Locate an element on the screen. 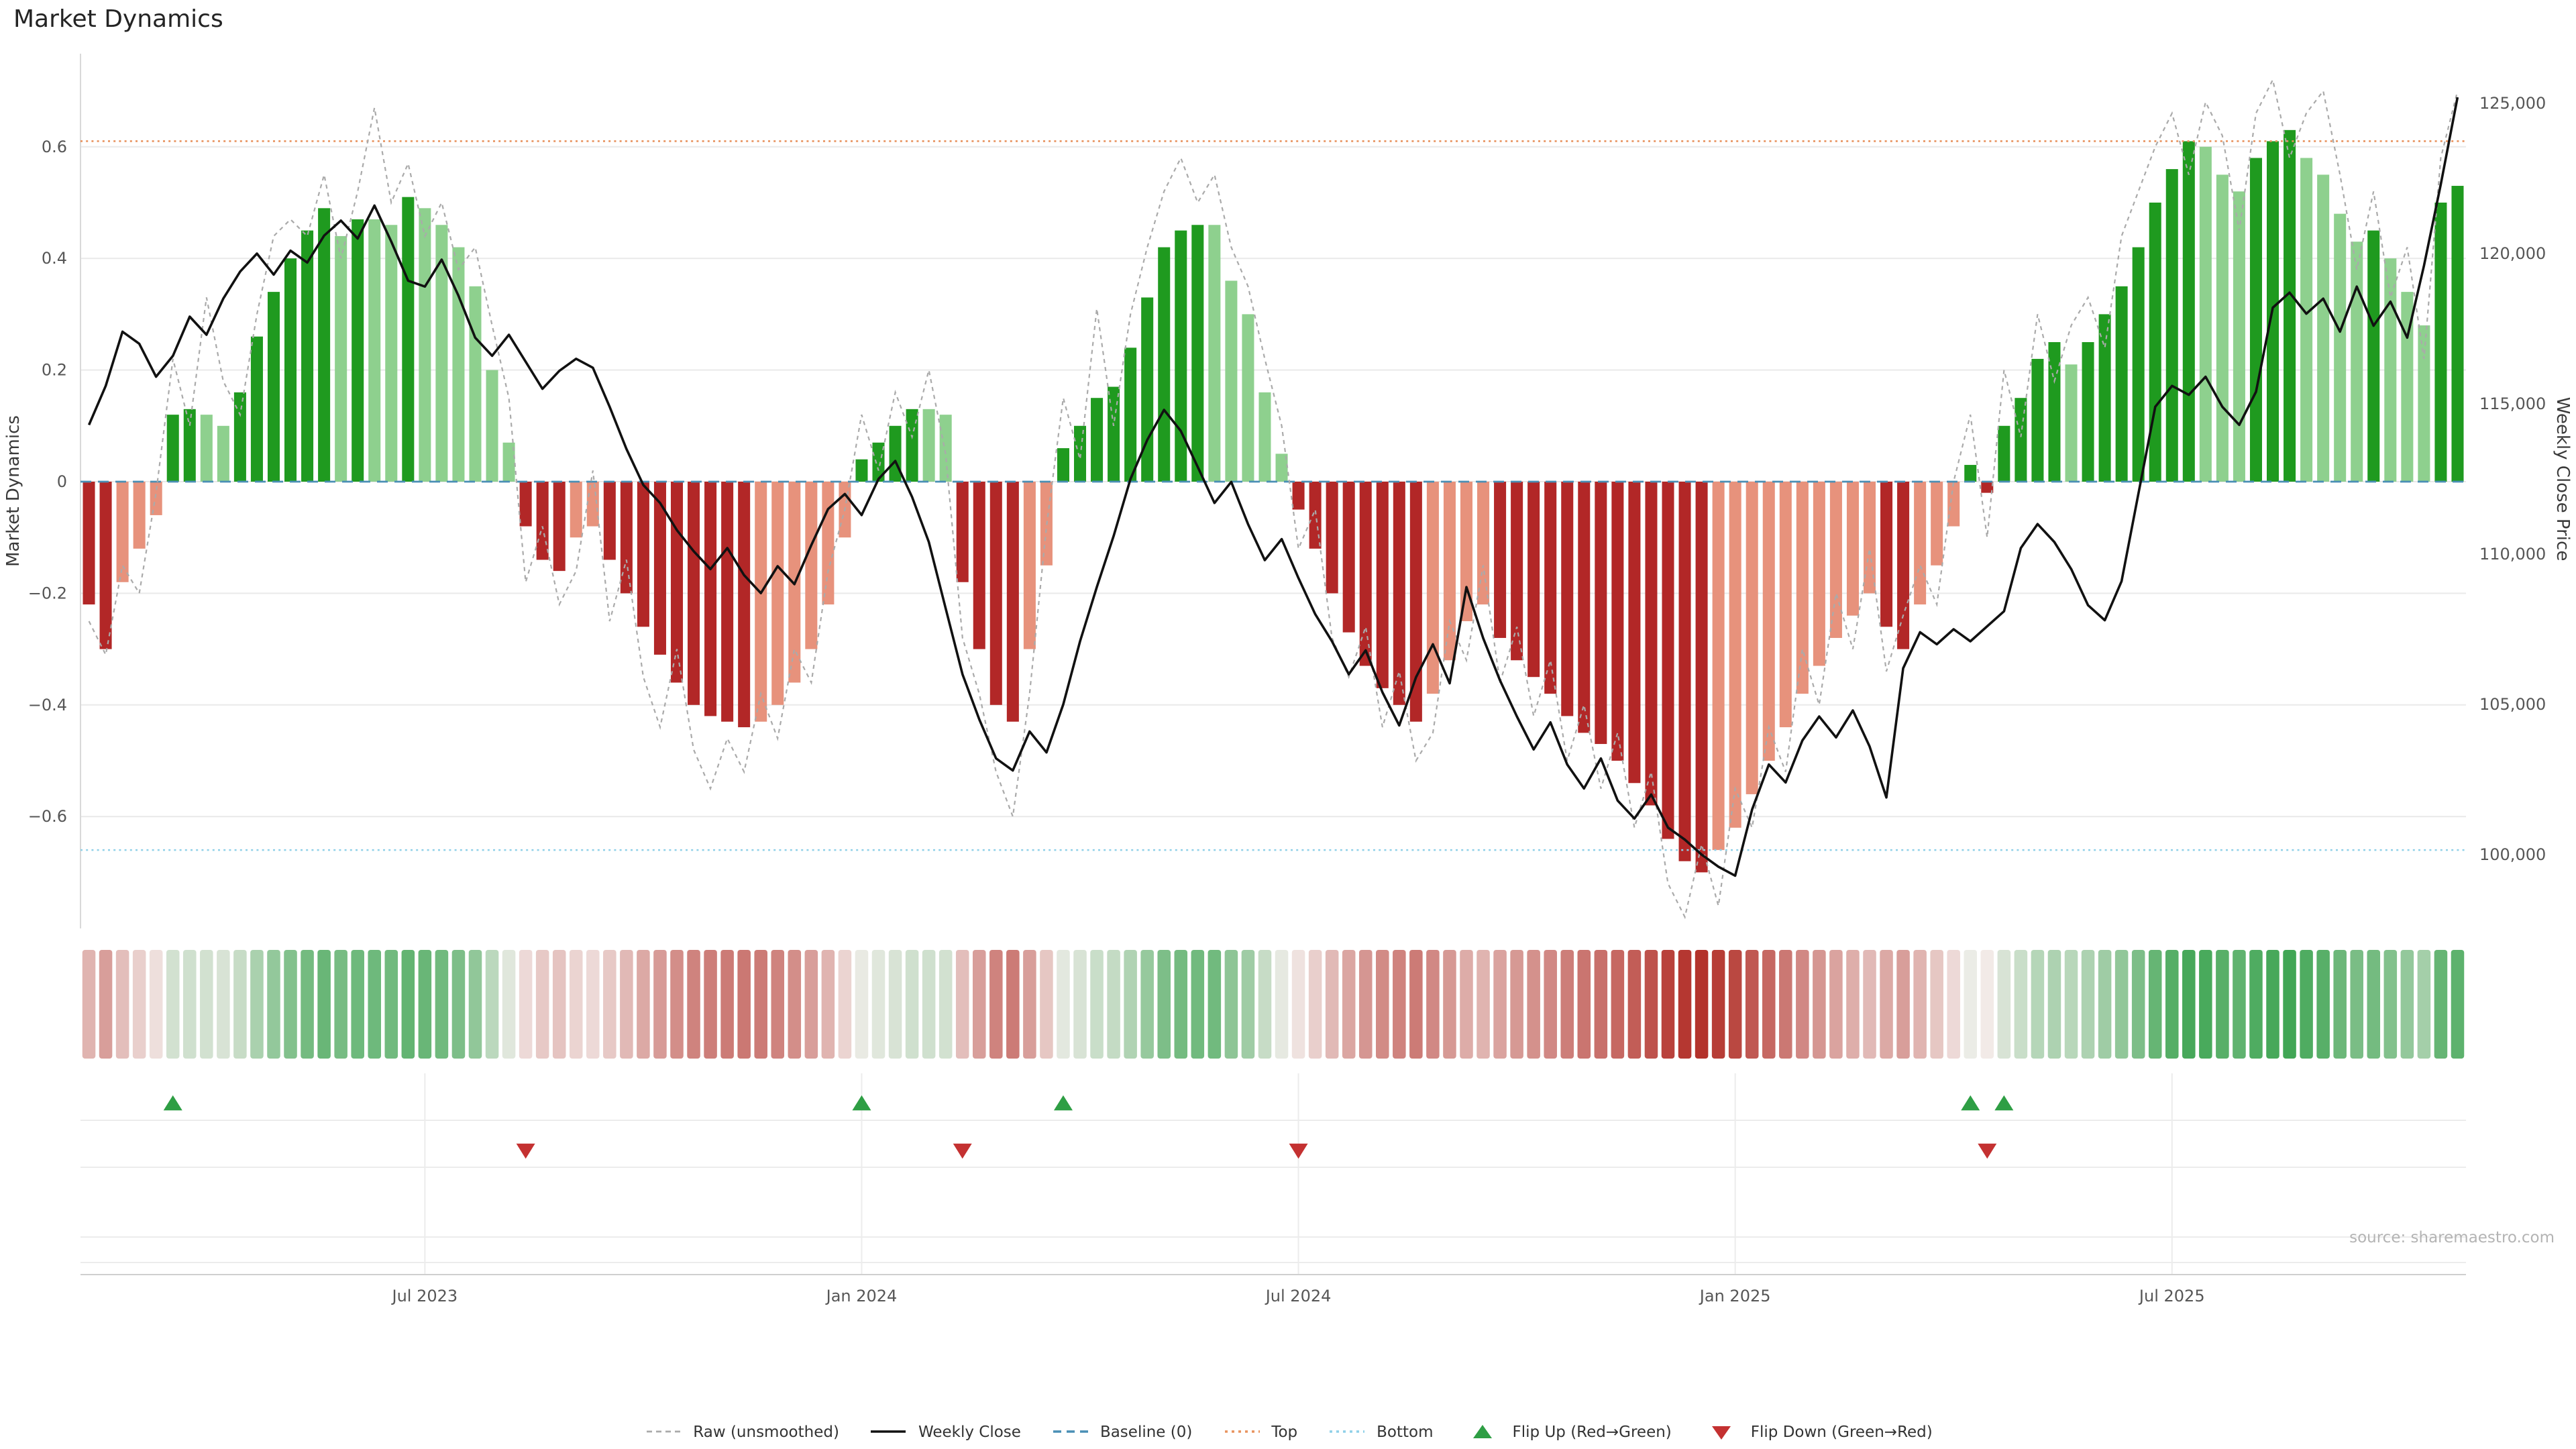  legend-label: Bottom is located at coordinates (1405, 1431).